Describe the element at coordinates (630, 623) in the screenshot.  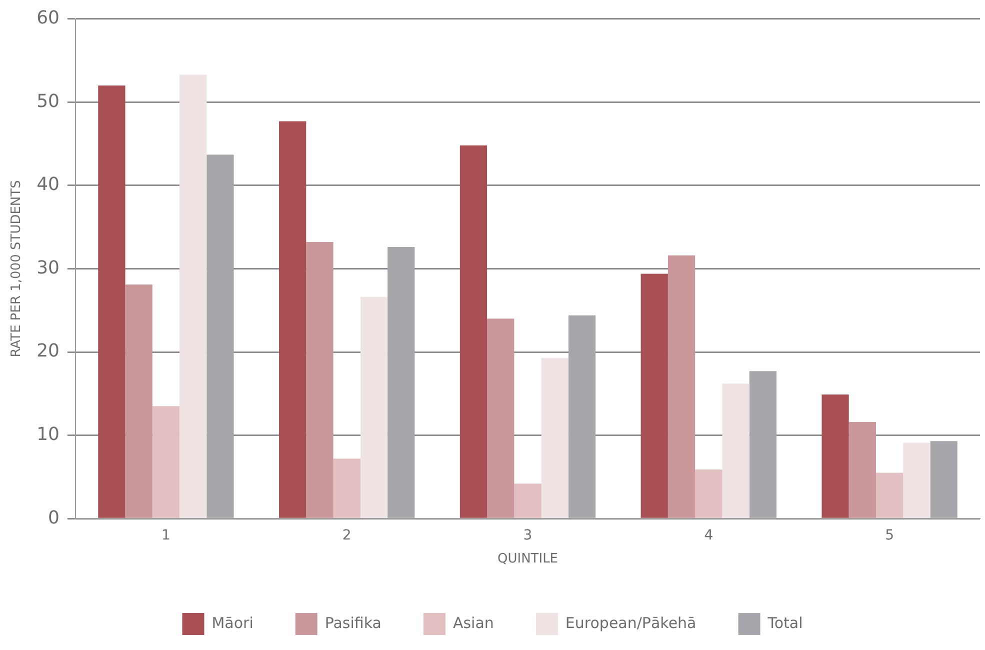
I see `legend-label: European/Pākehā` at that location.